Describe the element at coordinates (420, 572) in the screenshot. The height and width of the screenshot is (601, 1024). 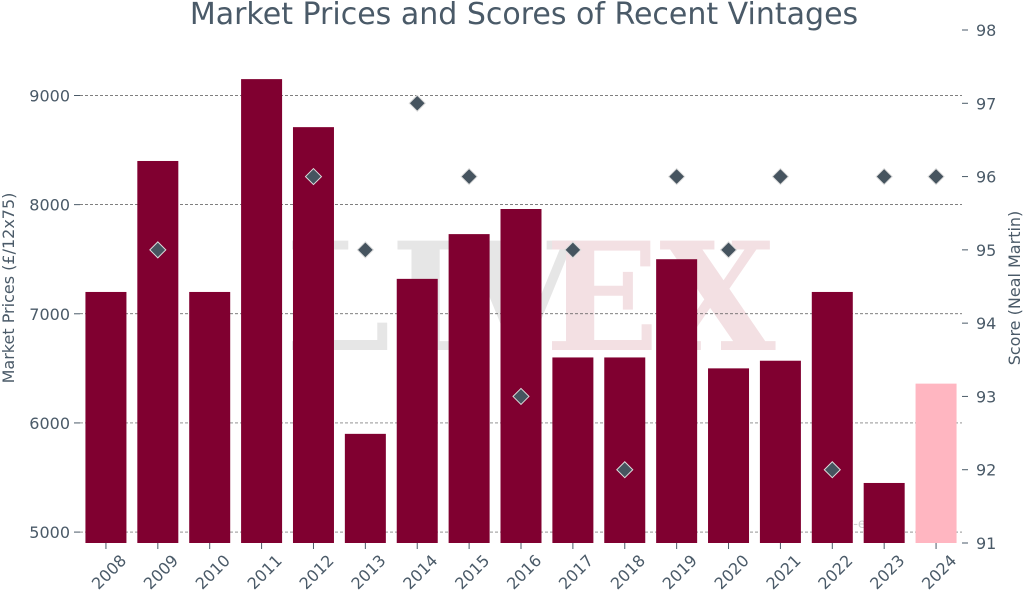
I see `x-tick-label: 2014` at that location.